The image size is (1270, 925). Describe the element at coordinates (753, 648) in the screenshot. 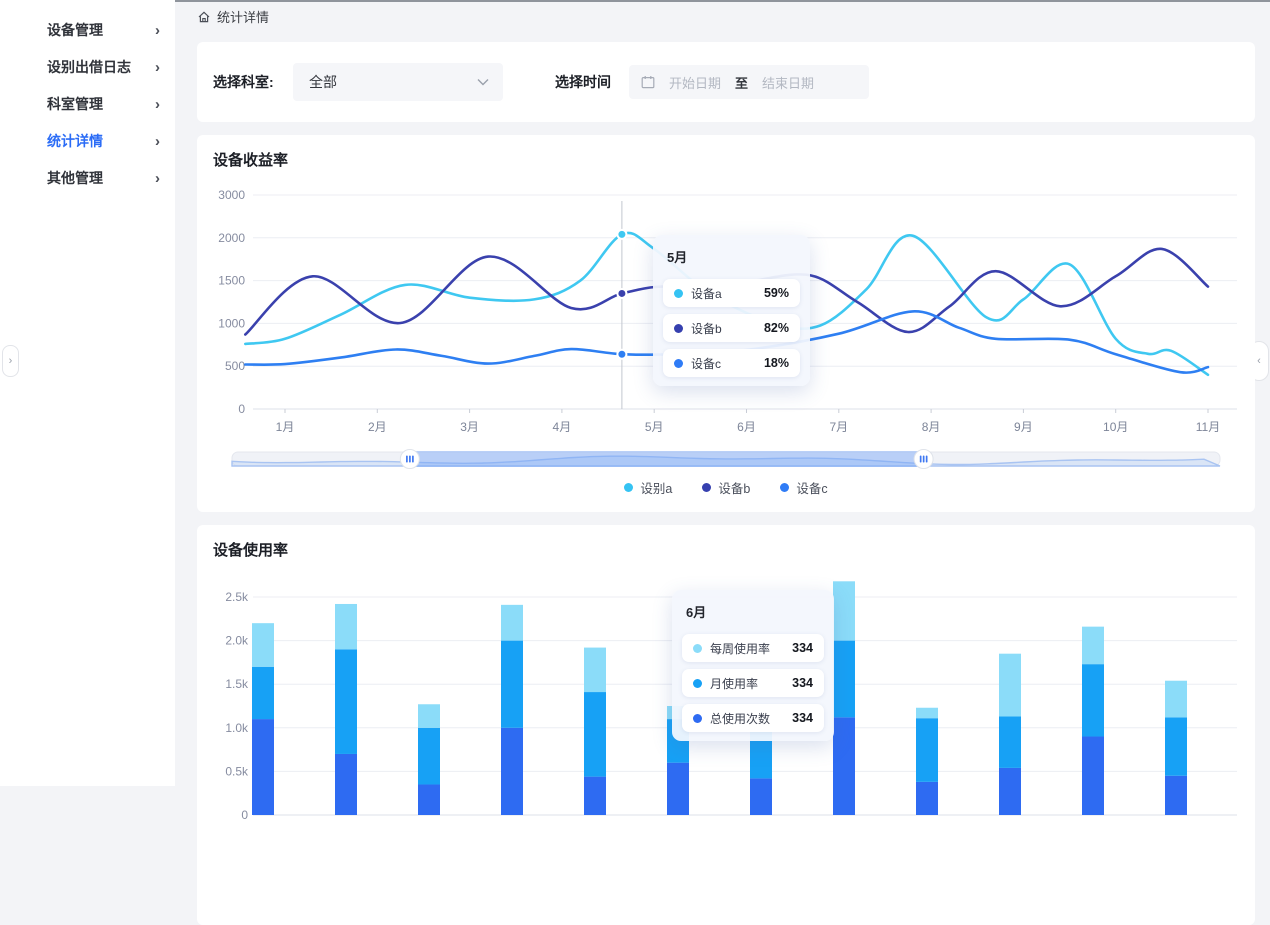

I see `tooltip-row: 每周使用率 334` at that location.